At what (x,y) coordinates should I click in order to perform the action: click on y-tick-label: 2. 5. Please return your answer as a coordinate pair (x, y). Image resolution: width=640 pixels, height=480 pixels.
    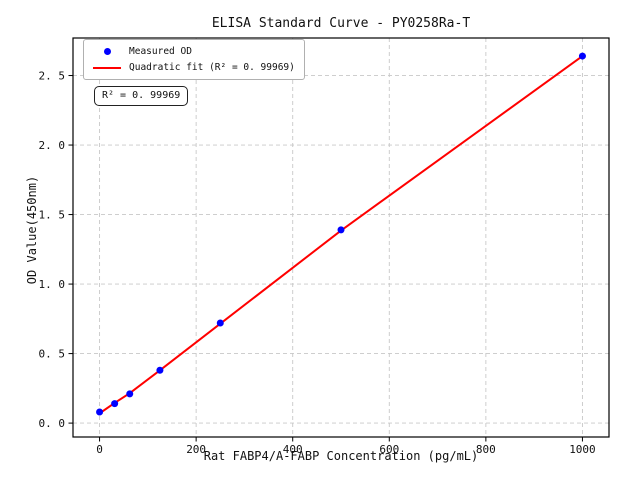
    Looking at the image, I should click on (52, 76).